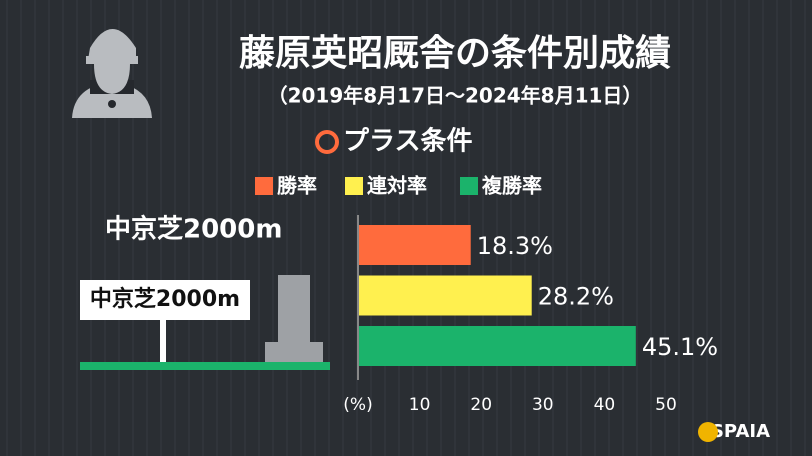  I want to click on chart-title: 藤原英昭厩舎の条件別成績, so click(455, 53).